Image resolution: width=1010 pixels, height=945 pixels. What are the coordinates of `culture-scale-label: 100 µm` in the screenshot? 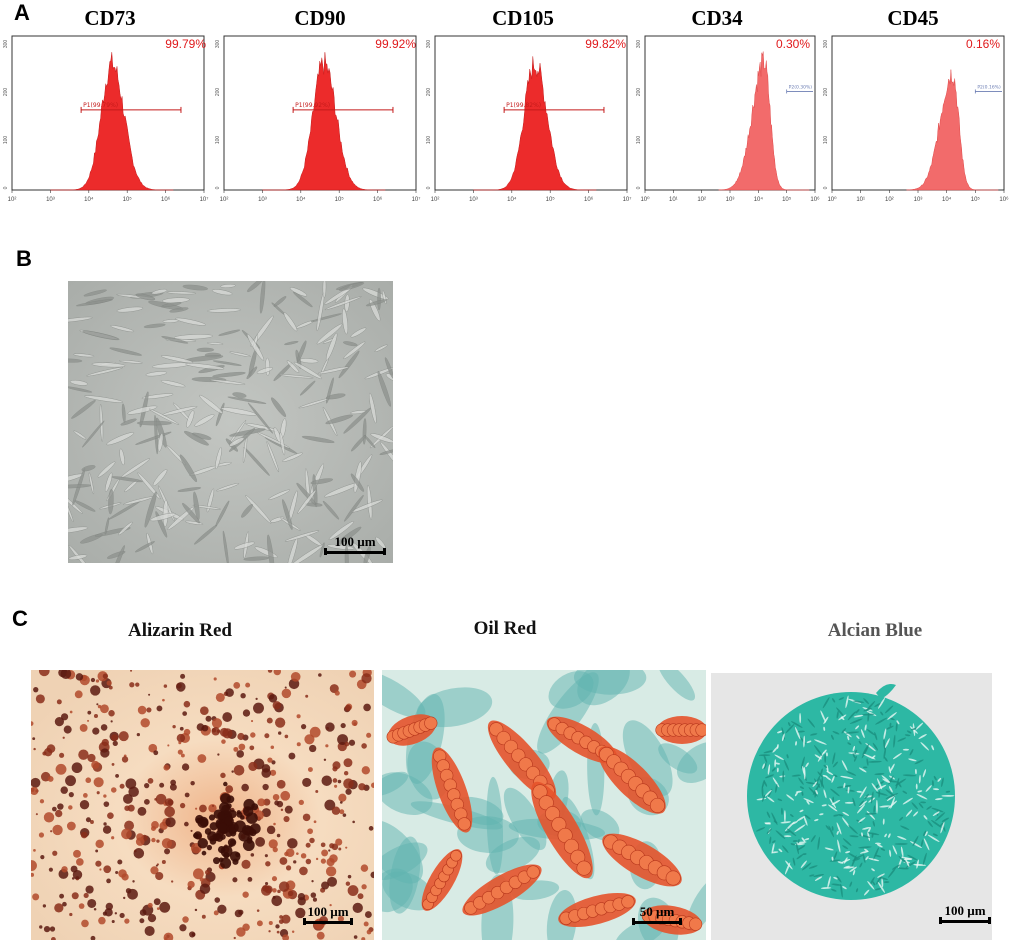 It's located at (355, 541).